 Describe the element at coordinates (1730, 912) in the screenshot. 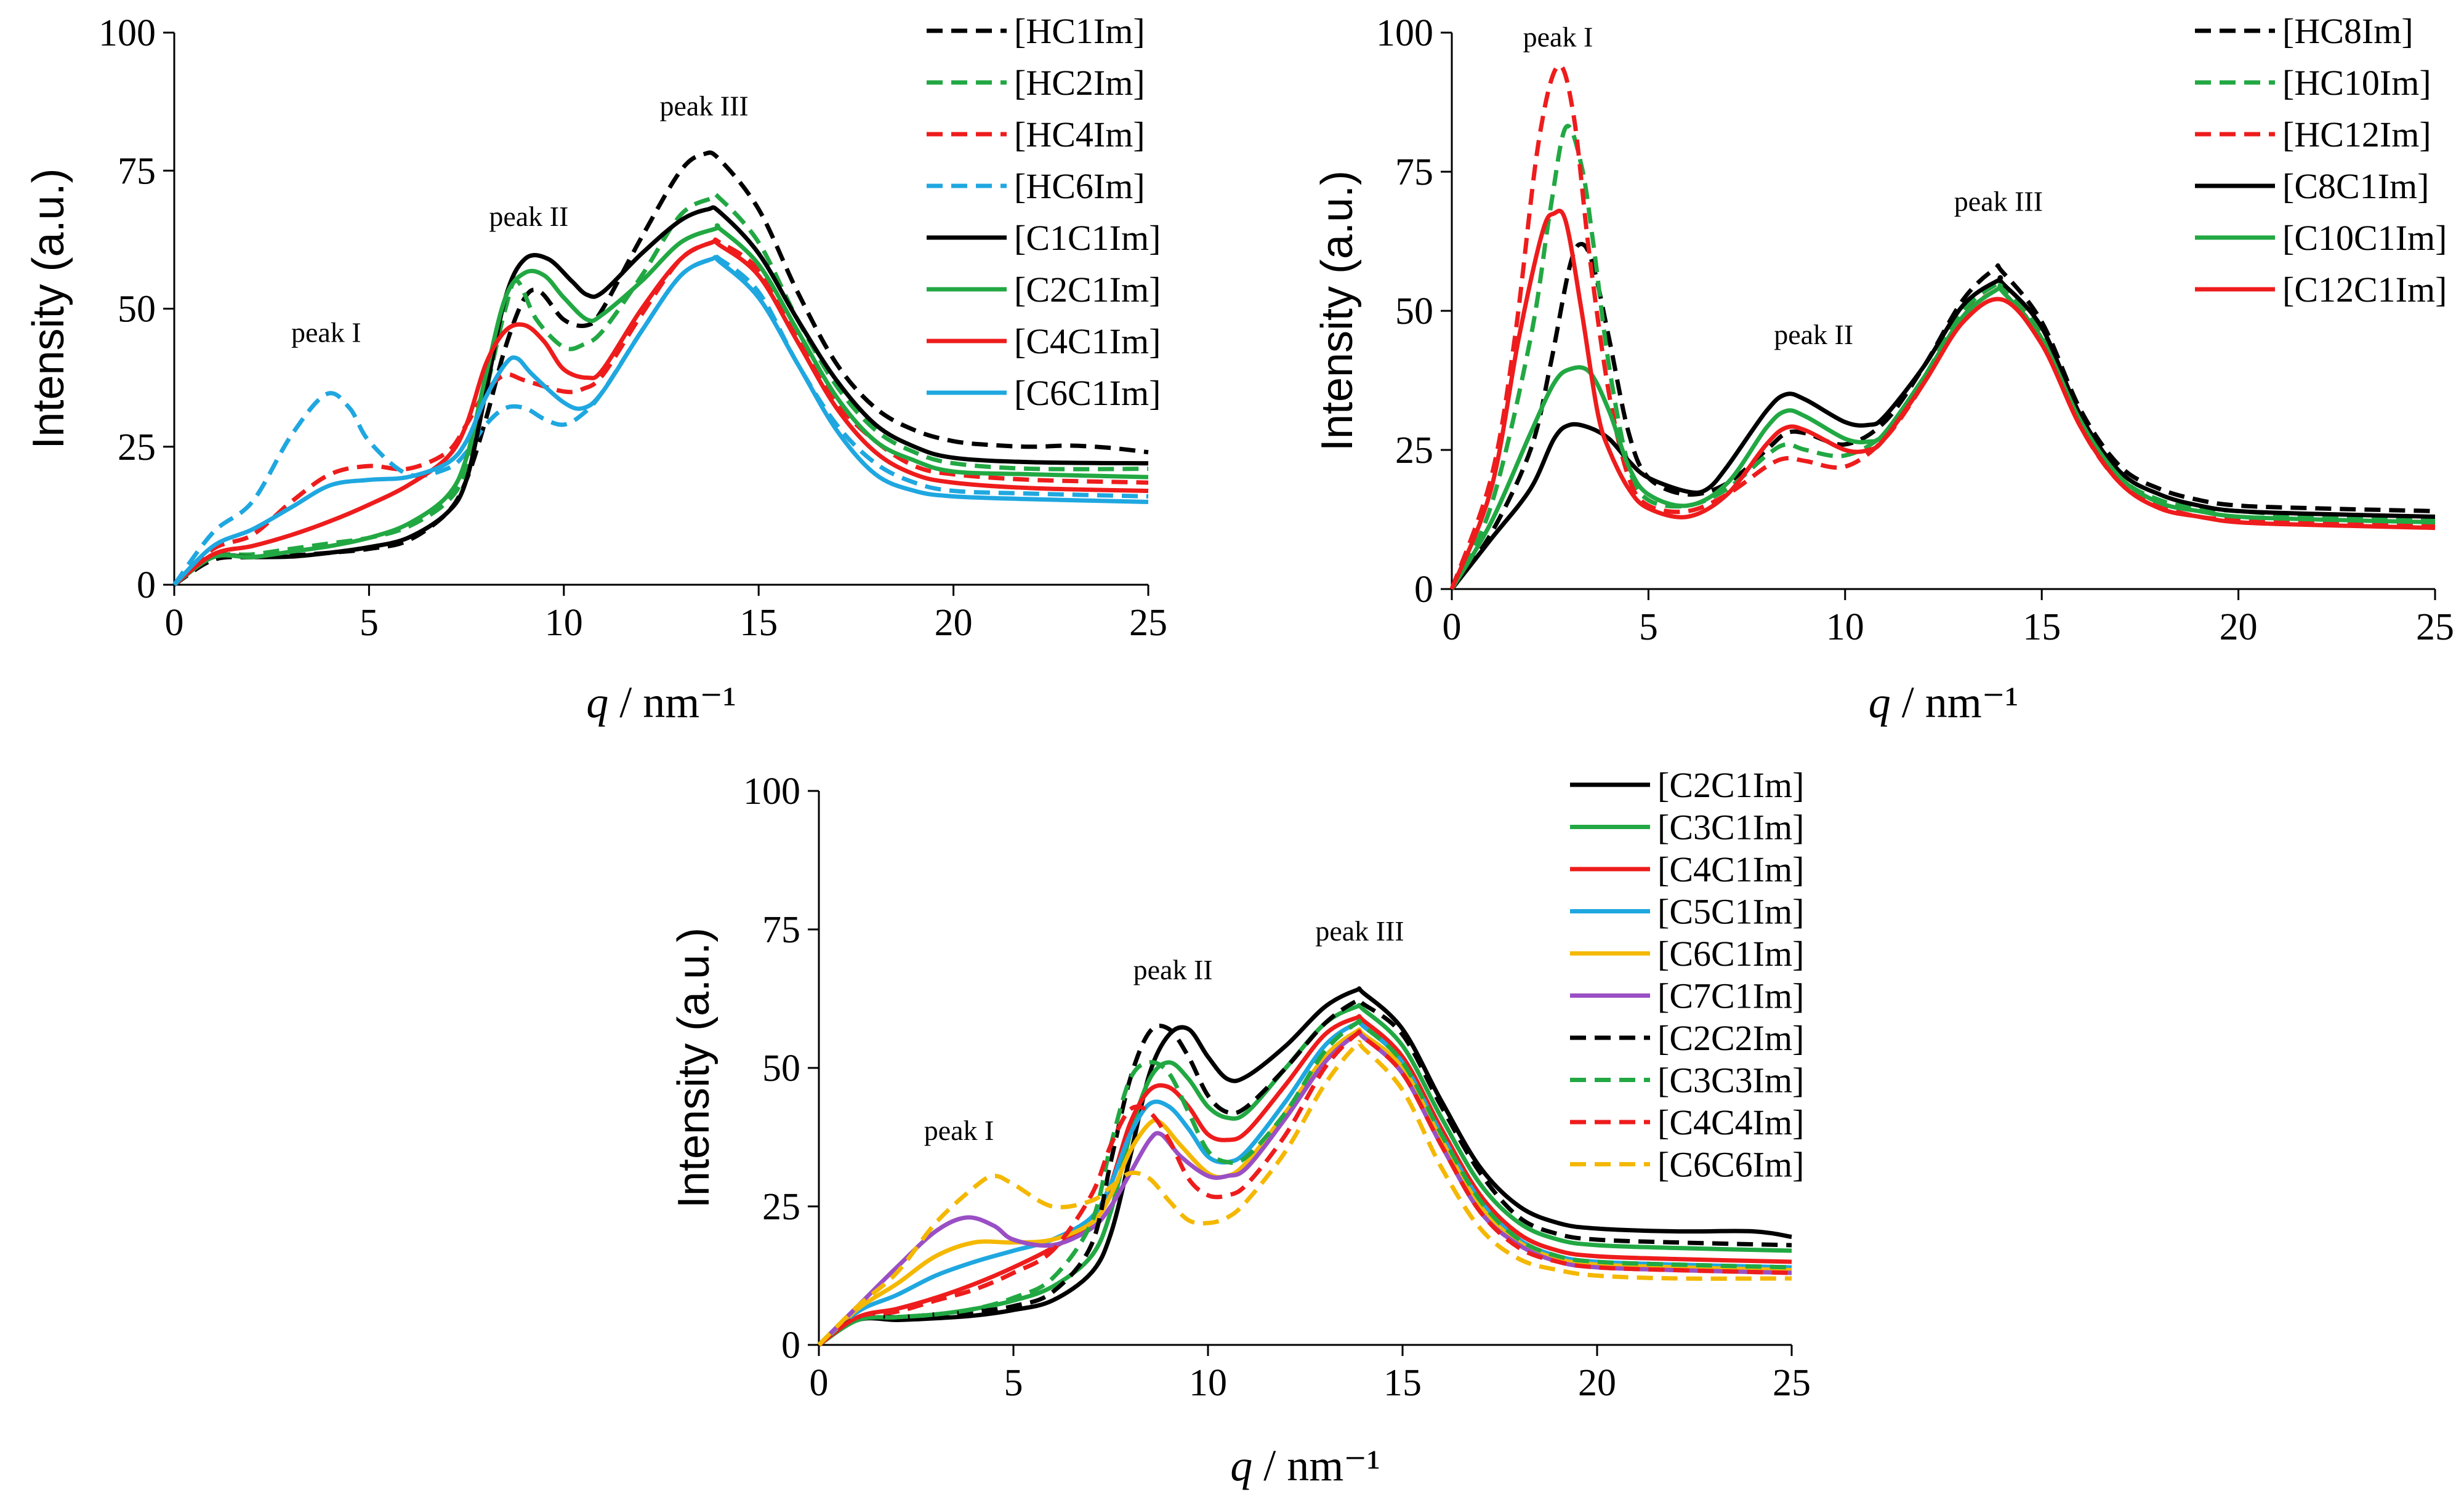

I see `legend-label: [C5C1Im]` at that location.